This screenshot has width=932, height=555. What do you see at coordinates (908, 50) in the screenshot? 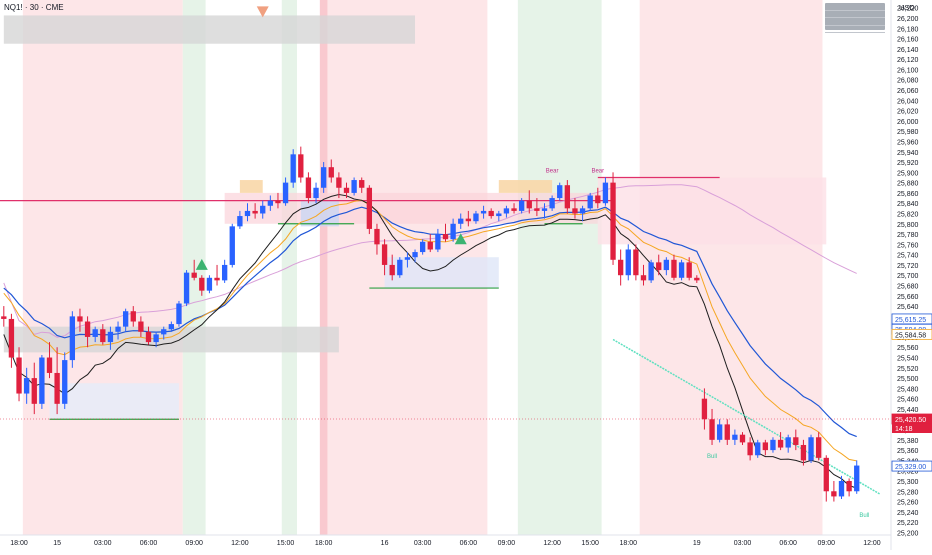
I see `price-tick-label: 26,140` at bounding box center [908, 50].